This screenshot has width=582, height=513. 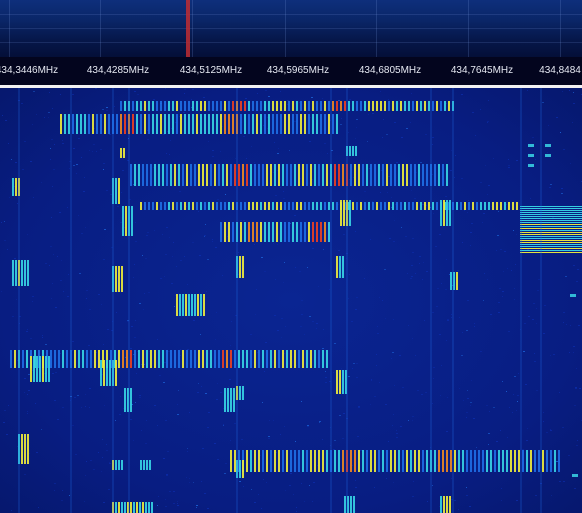 What do you see at coordinates (188, 43) in the screenshot?
I see `frequency-marker` at bounding box center [188, 43].